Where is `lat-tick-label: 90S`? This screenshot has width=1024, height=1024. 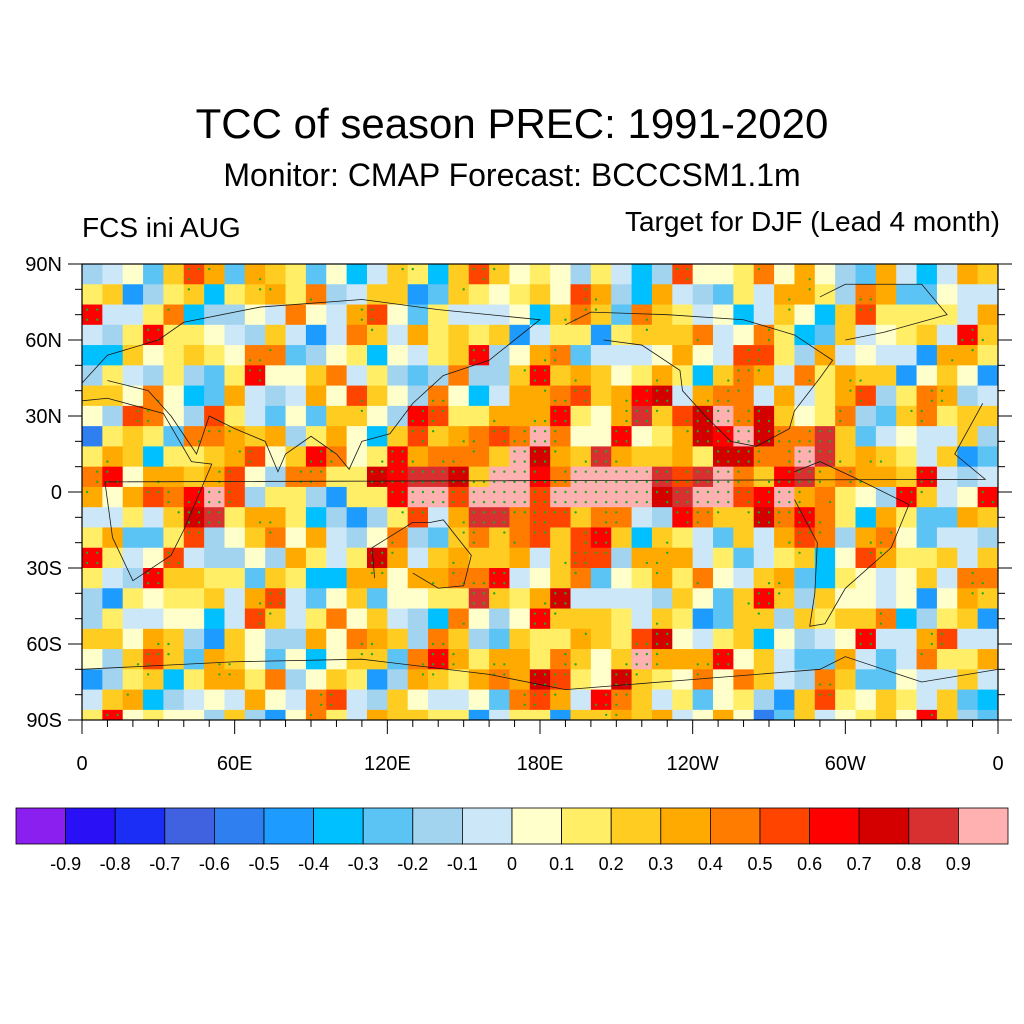
lat-tick-label: 90S is located at coordinates (44, 721).